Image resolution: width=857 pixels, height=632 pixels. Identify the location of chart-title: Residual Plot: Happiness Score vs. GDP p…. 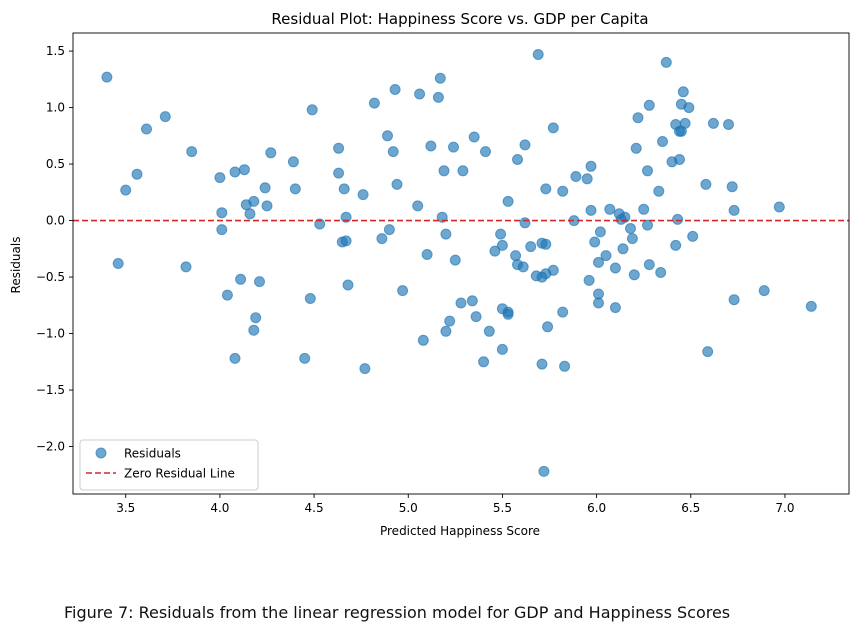
(459, 19).